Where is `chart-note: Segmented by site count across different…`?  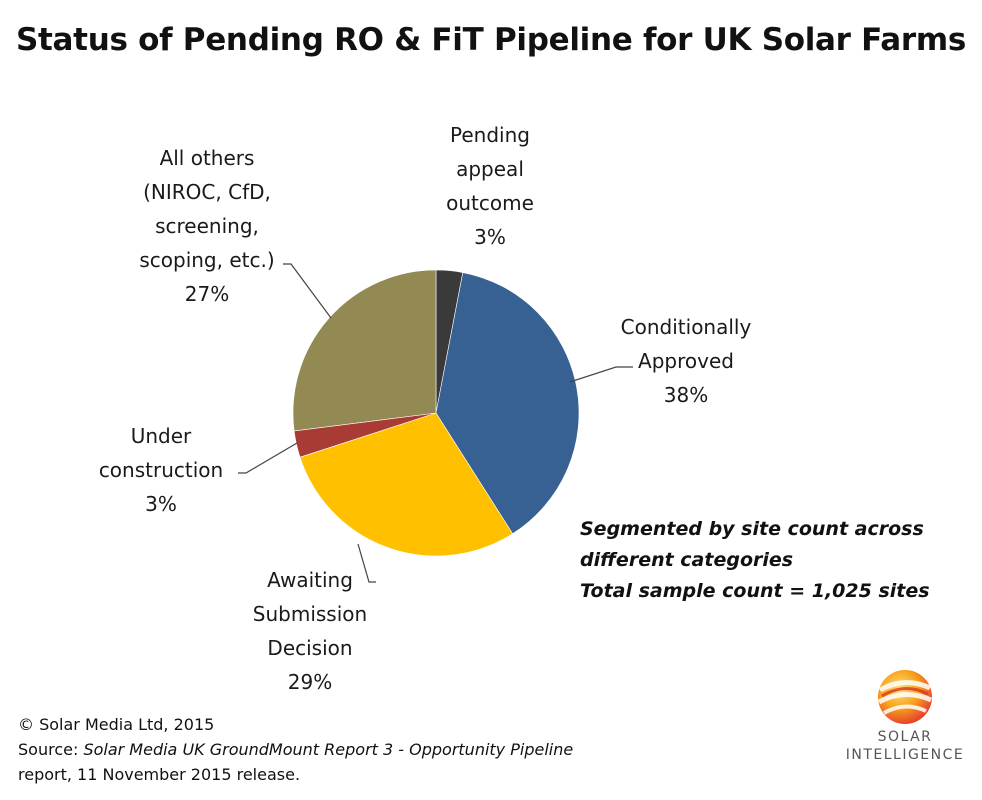
chart-note: Segmented by site count across different… is located at coordinates (755, 560).